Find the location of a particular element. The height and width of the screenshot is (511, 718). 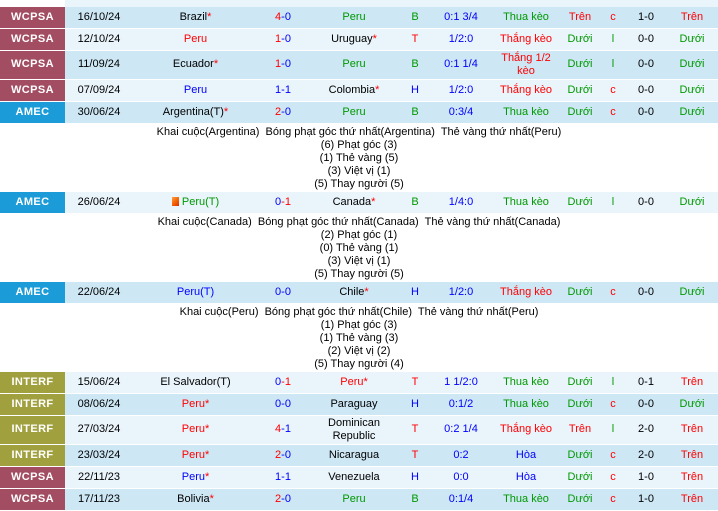

match-date: 08/06/24 is located at coordinates (99, 403).